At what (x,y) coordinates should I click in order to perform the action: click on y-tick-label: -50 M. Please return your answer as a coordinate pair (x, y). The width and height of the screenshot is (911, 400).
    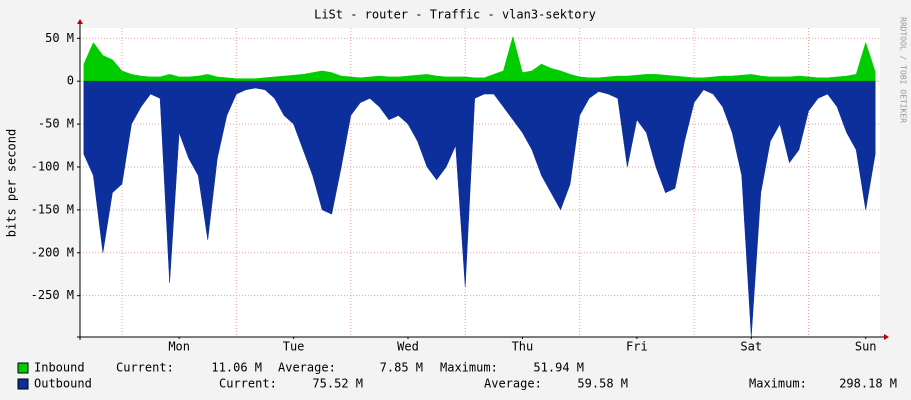
    Looking at the image, I should click on (56, 124).